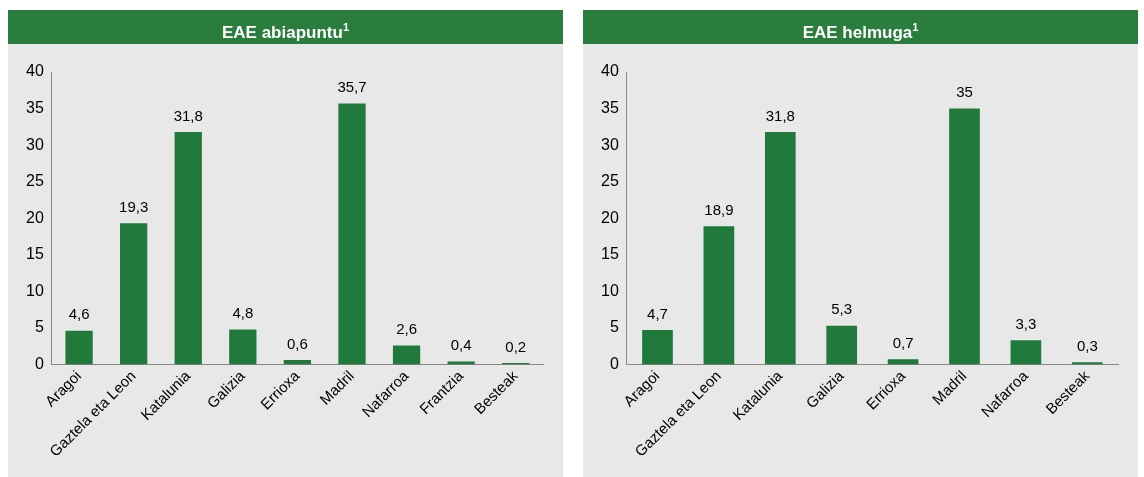  Describe the element at coordinates (243, 313) in the screenshot. I see `data-label: 4,8` at that location.